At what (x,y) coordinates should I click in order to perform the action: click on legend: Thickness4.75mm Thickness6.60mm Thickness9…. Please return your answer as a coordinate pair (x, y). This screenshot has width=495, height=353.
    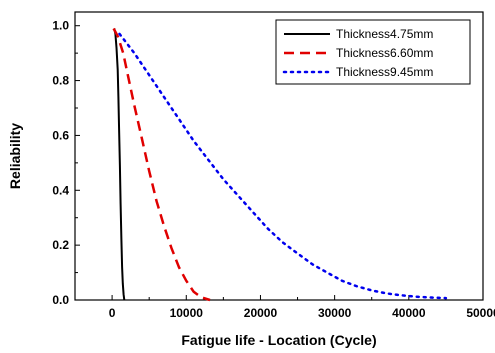
    Looking at the image, I should click on (373, 52).